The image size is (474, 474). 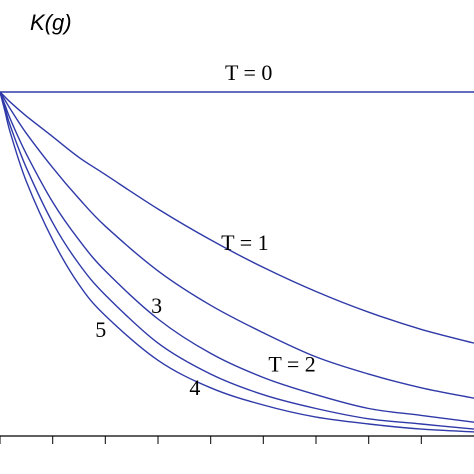 What do you see at coordinates (291, 363) in the screenshot?
I see `series-label-2: T = 2` at bounding box center [291, 363].